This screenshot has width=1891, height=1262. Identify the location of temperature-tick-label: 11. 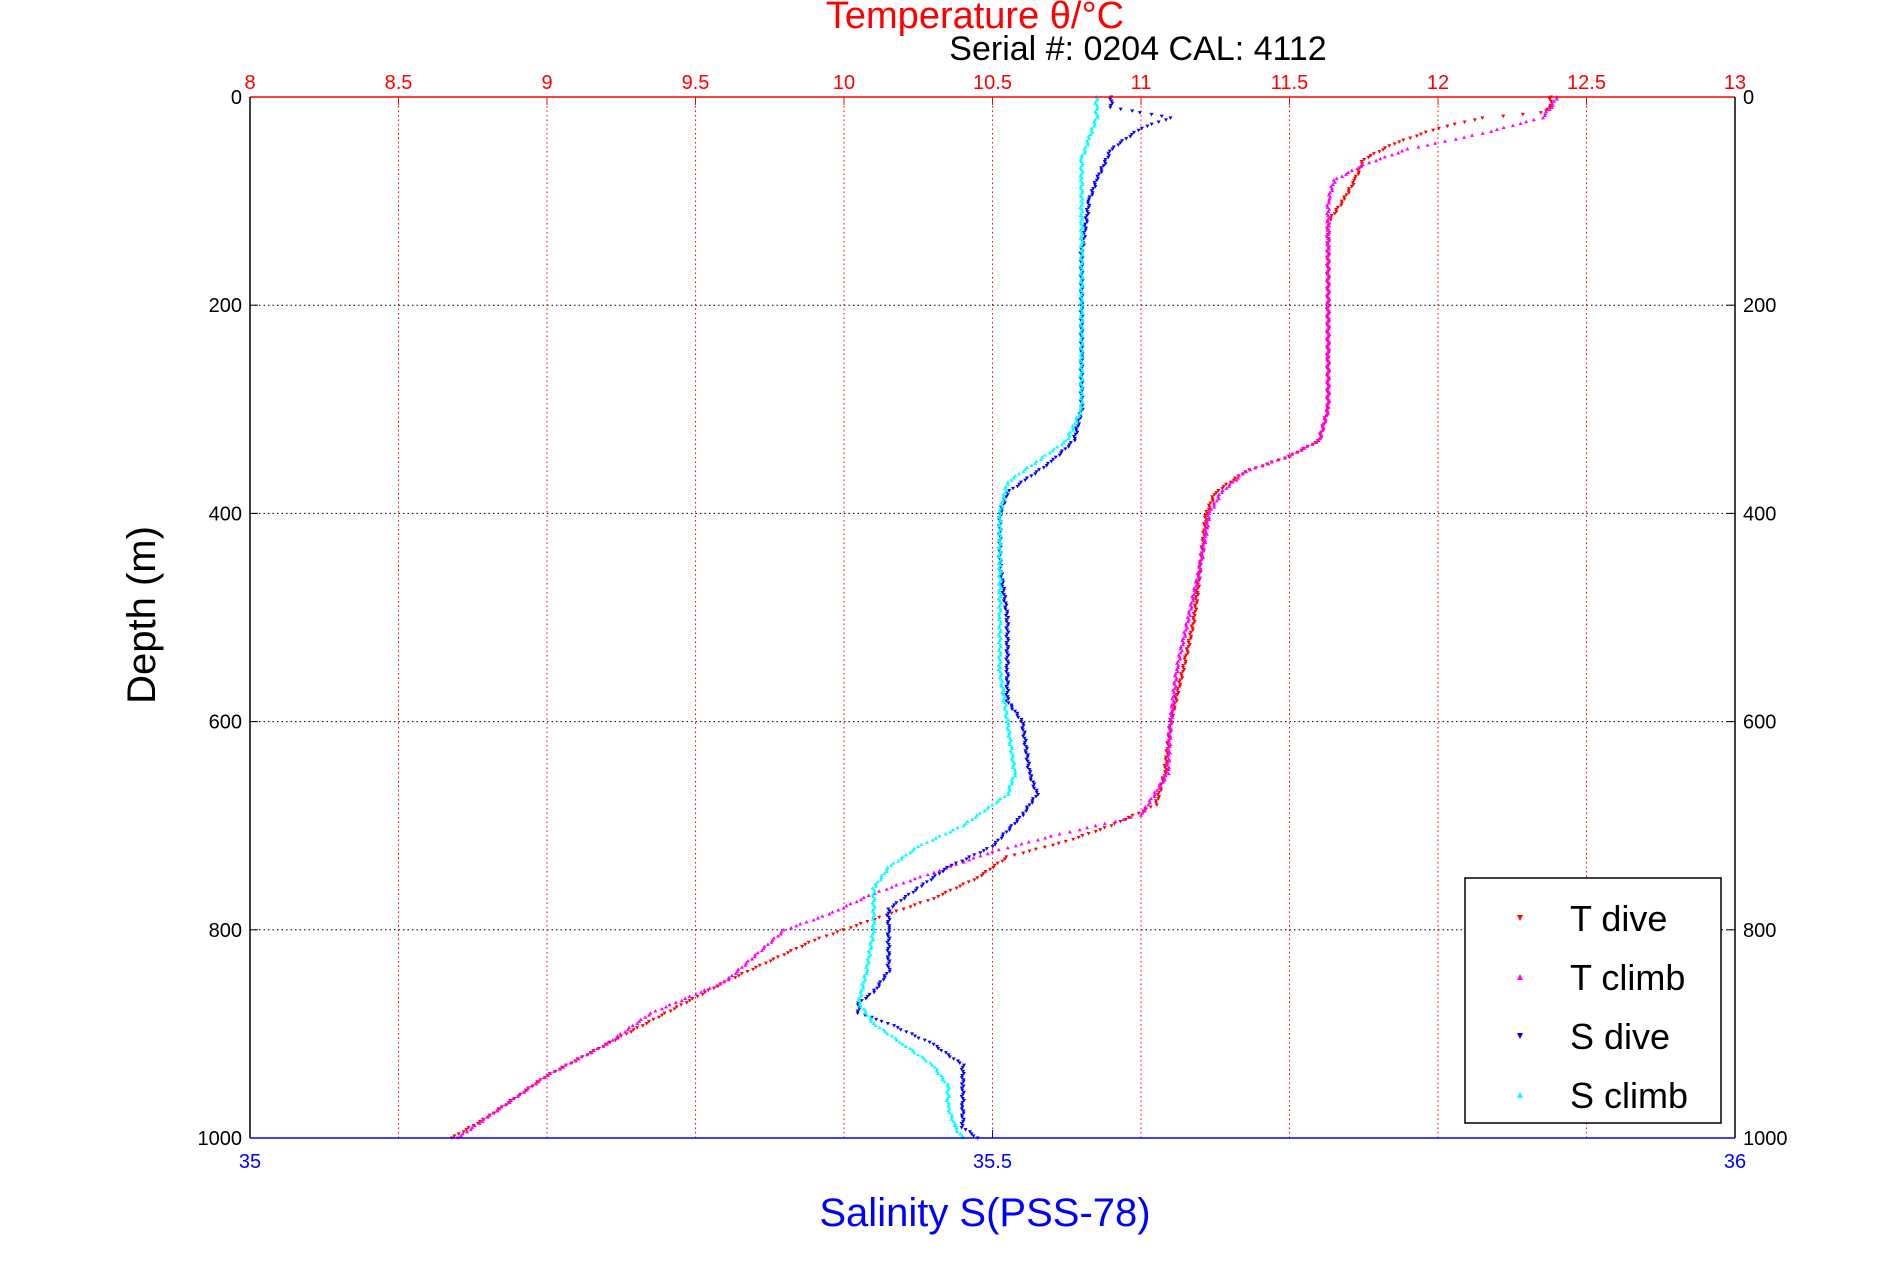
(1141, 83).